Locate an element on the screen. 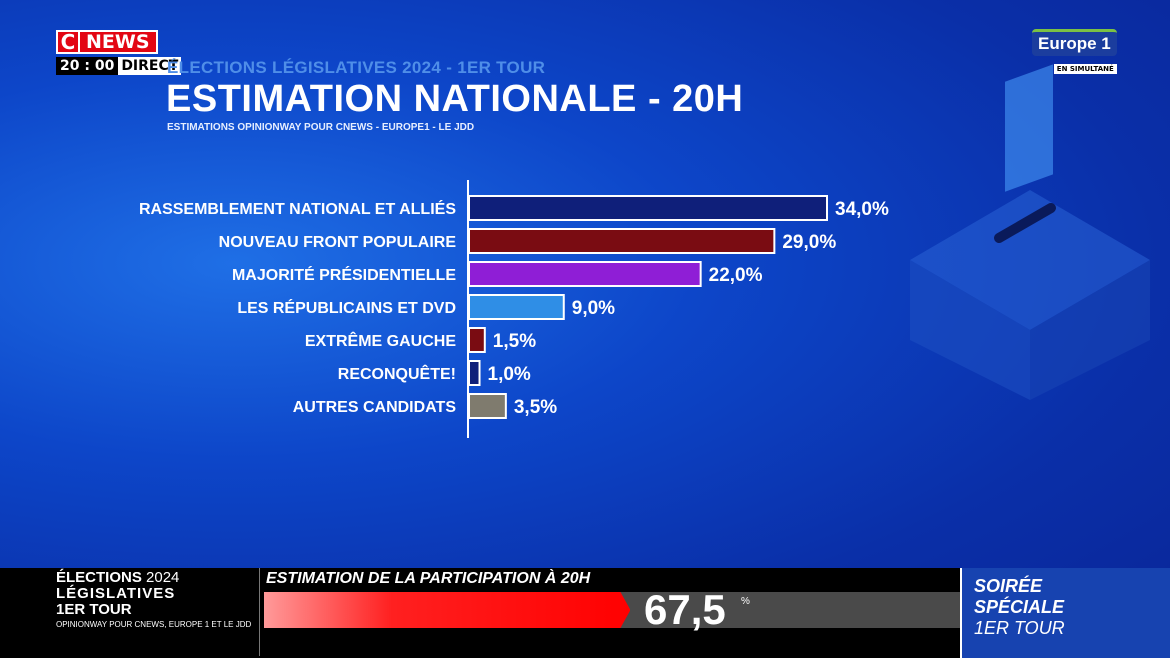 The width and height of the screenshot is (1170, 658). ballot-box-graphic is located at coordinates (1030, 232).